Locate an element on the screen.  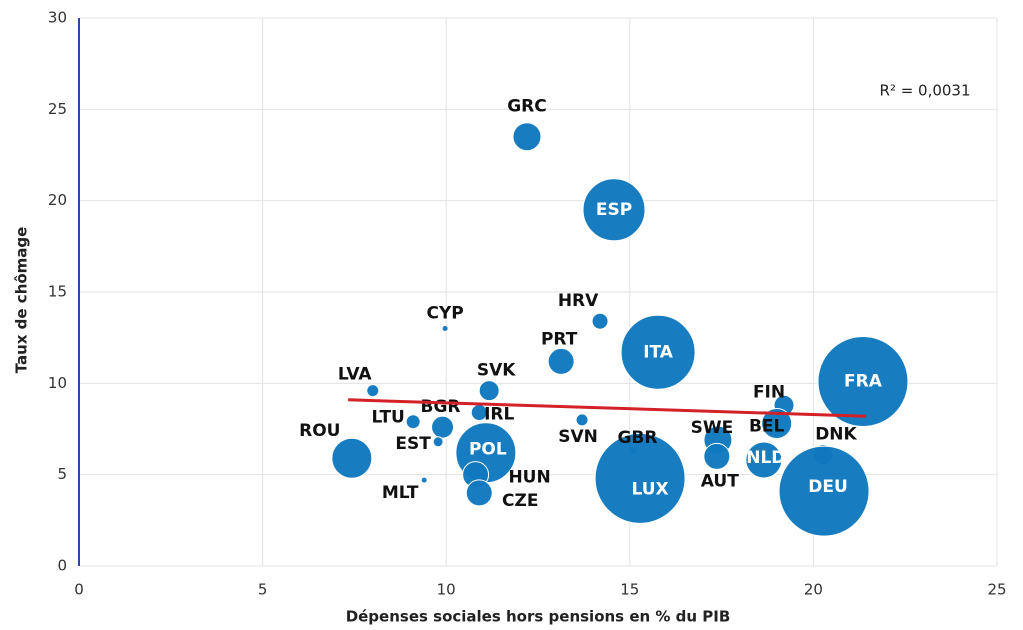
x-tick-label: 0 is located at coordinates (79, 590).